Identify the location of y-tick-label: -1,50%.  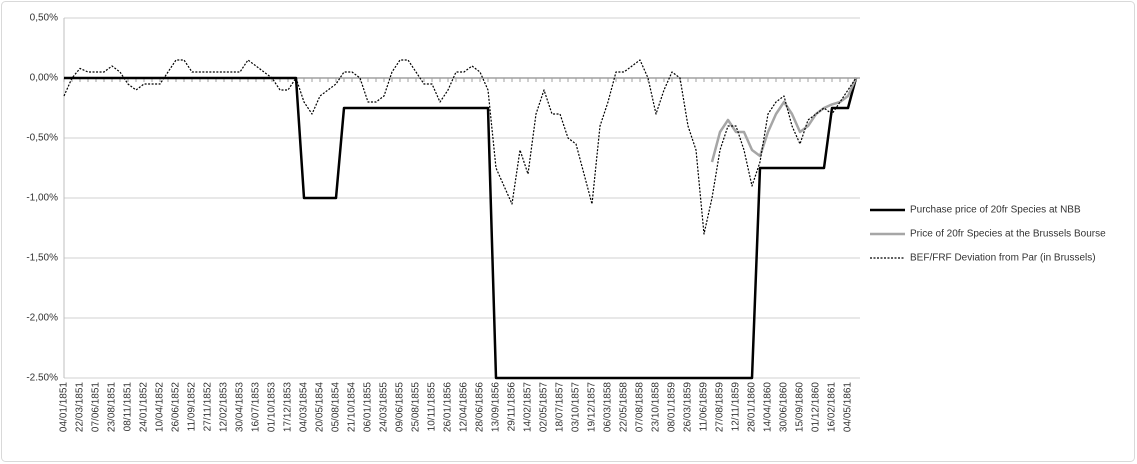
(42, 258).